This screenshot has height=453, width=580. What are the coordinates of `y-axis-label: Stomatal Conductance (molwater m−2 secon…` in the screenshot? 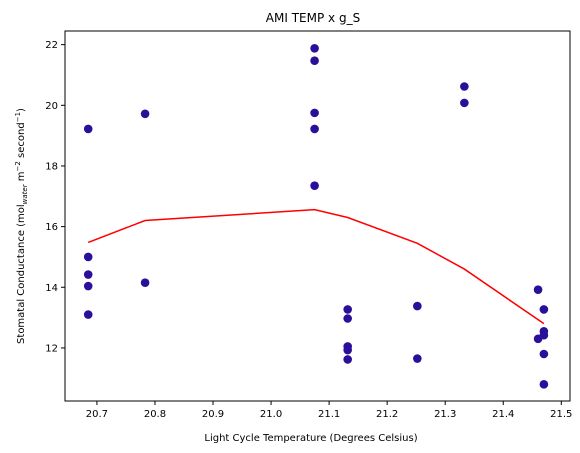 It's located at (21, 226).